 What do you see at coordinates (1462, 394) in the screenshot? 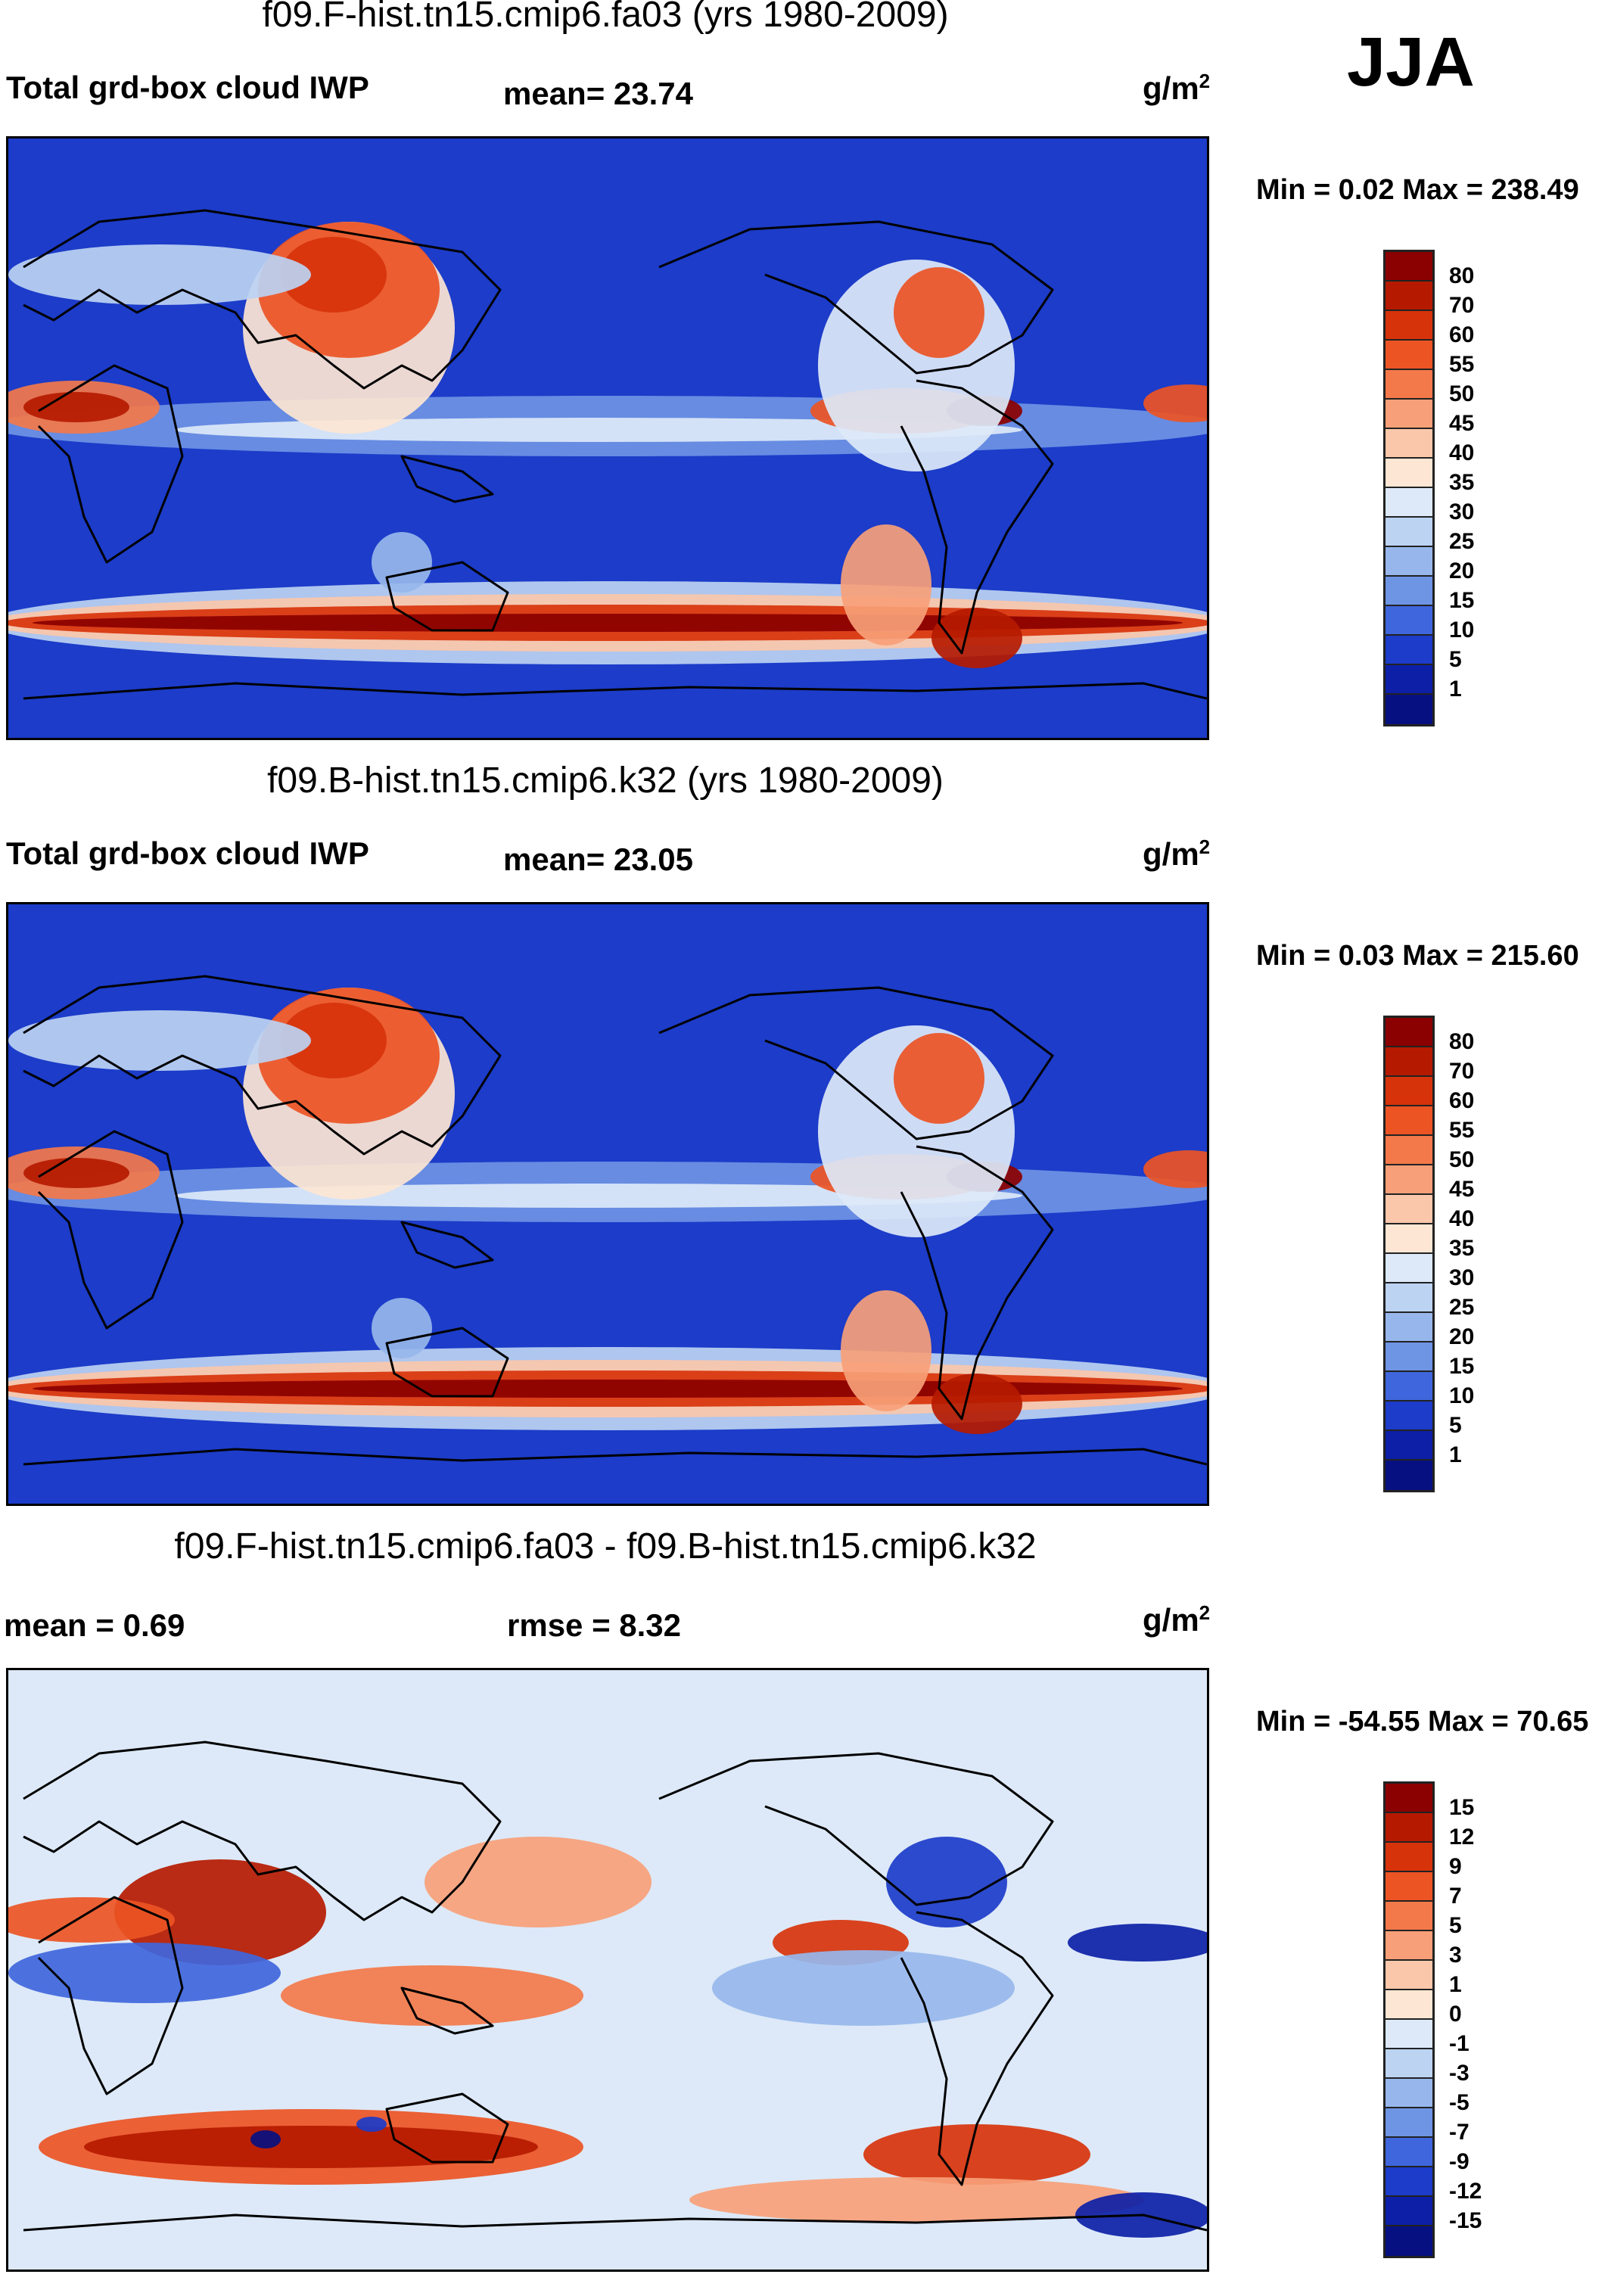
I see `colorbar-tick-label: 50` at bounding box center [1462, 394].